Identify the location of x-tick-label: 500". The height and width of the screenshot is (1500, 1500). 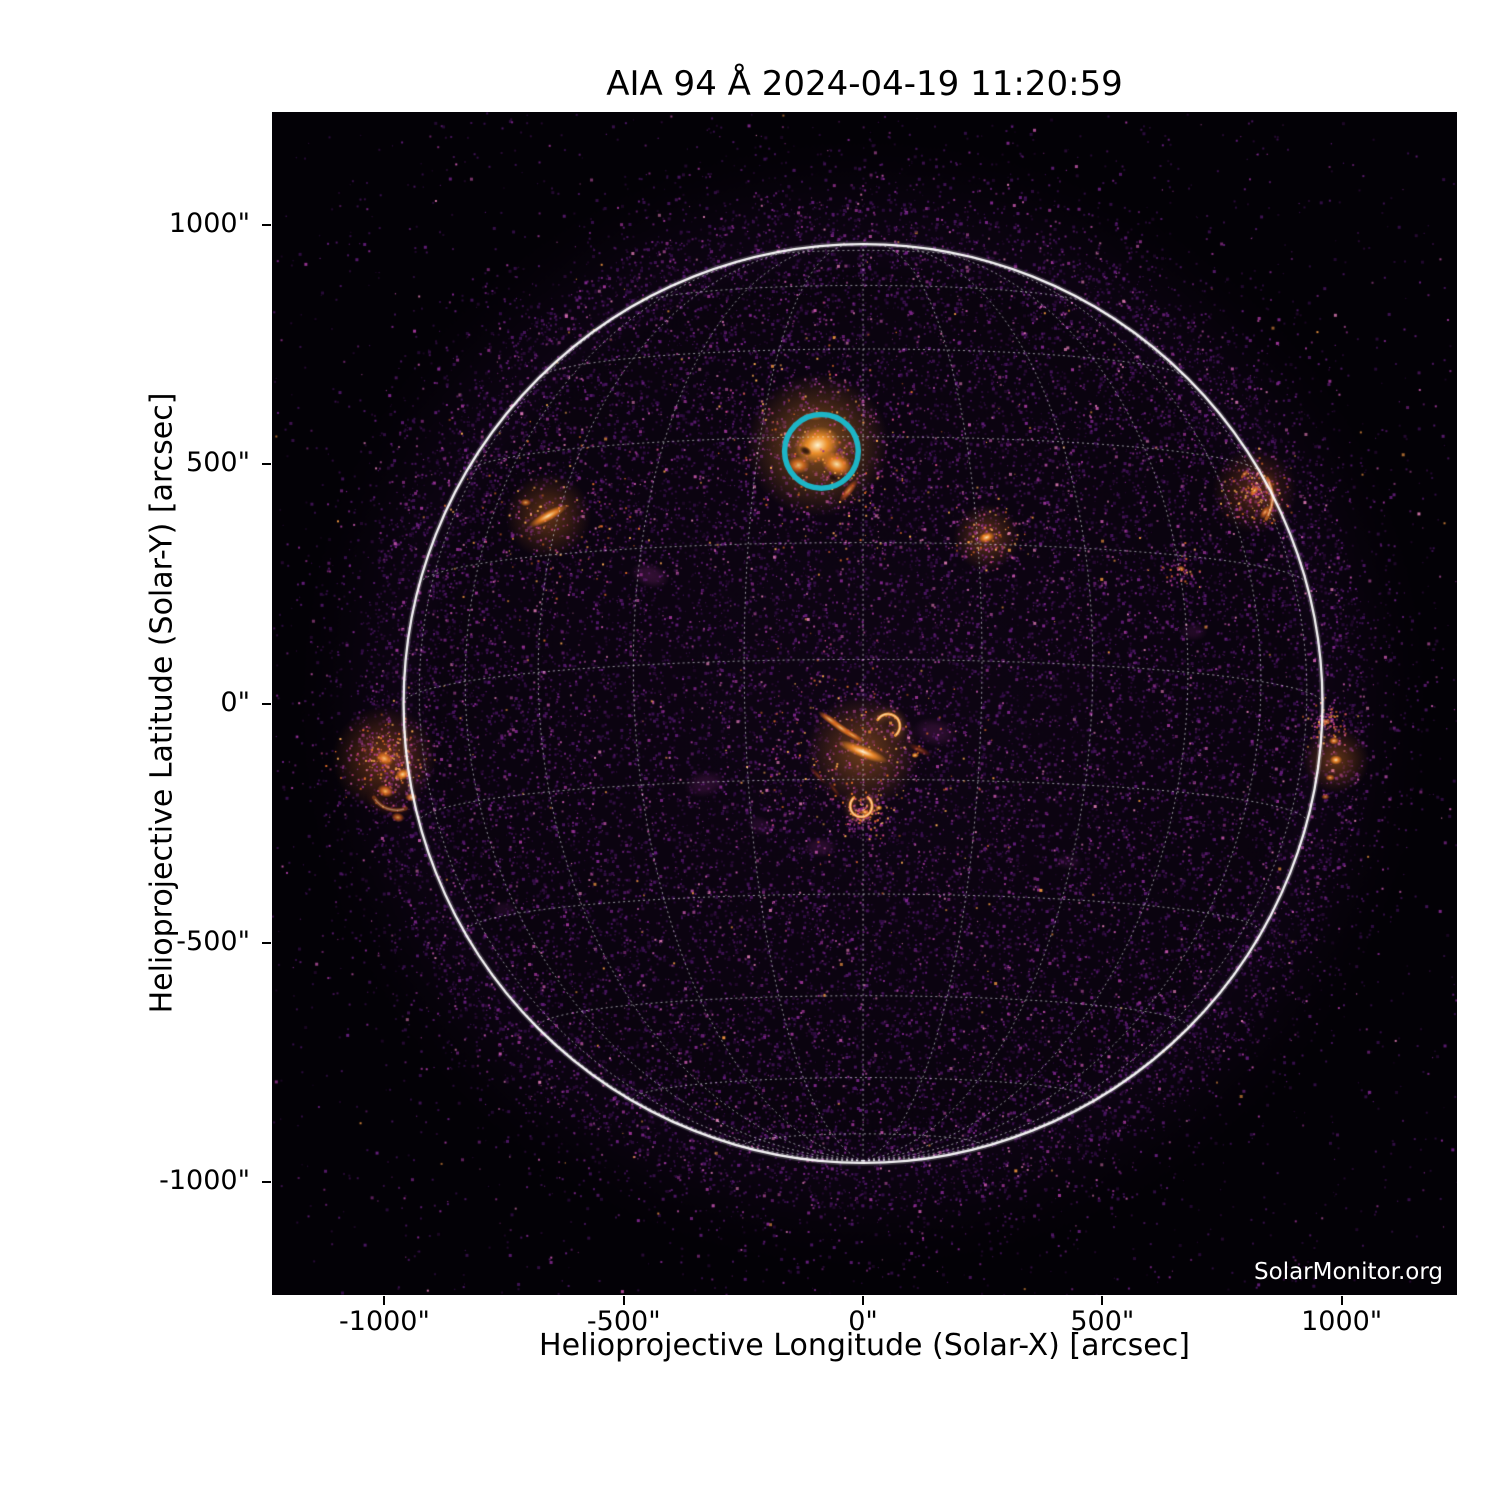
(1102, 1321).